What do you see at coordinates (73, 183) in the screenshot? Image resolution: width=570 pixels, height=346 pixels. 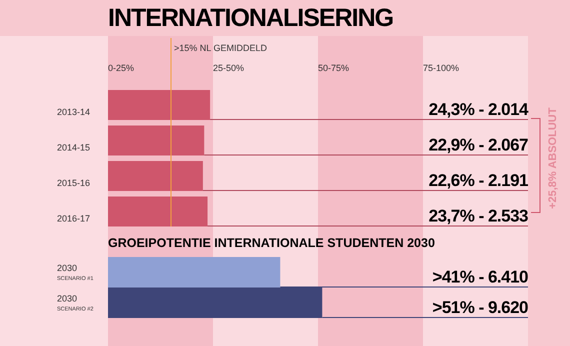 I see `y-tick-label: 2015-16` at bounding box center [73, 183].